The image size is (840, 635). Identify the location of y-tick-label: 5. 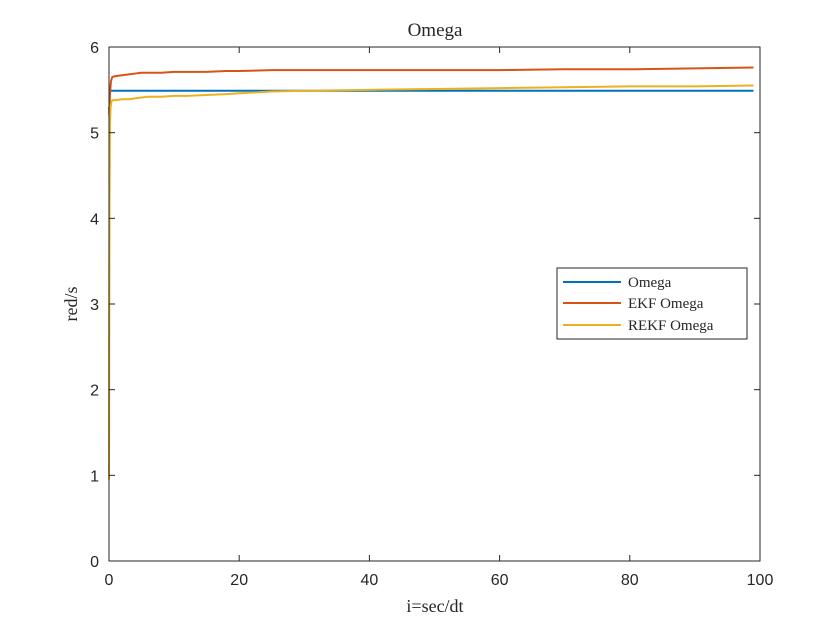
(94, 134).